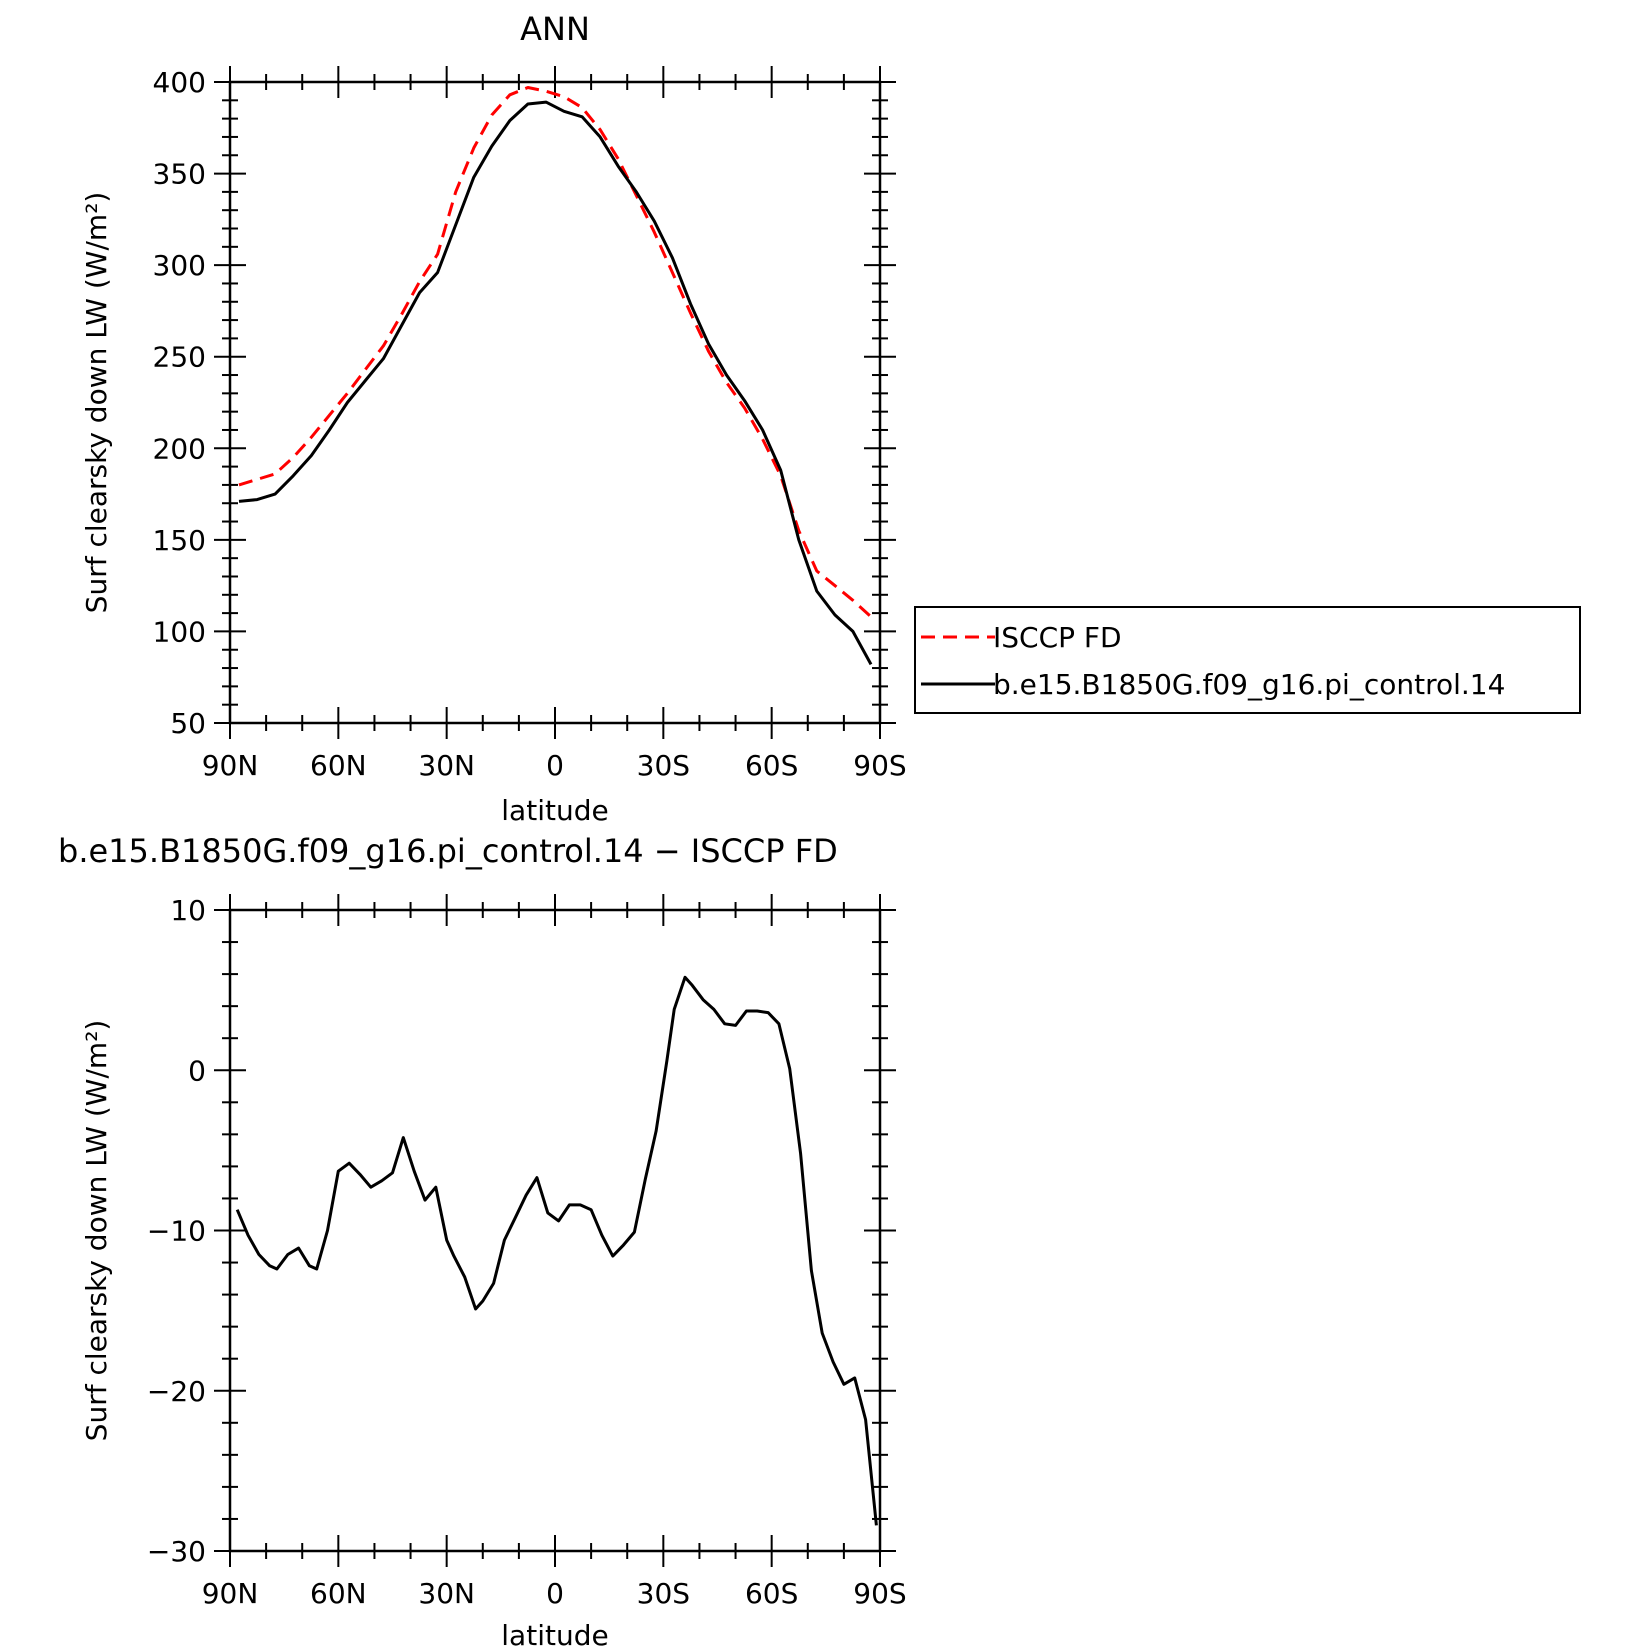  What do you see at coordinates (197, 1070) in the screenshot?
I see `y-tick-label: 0` at bounding box center [197, 1070].